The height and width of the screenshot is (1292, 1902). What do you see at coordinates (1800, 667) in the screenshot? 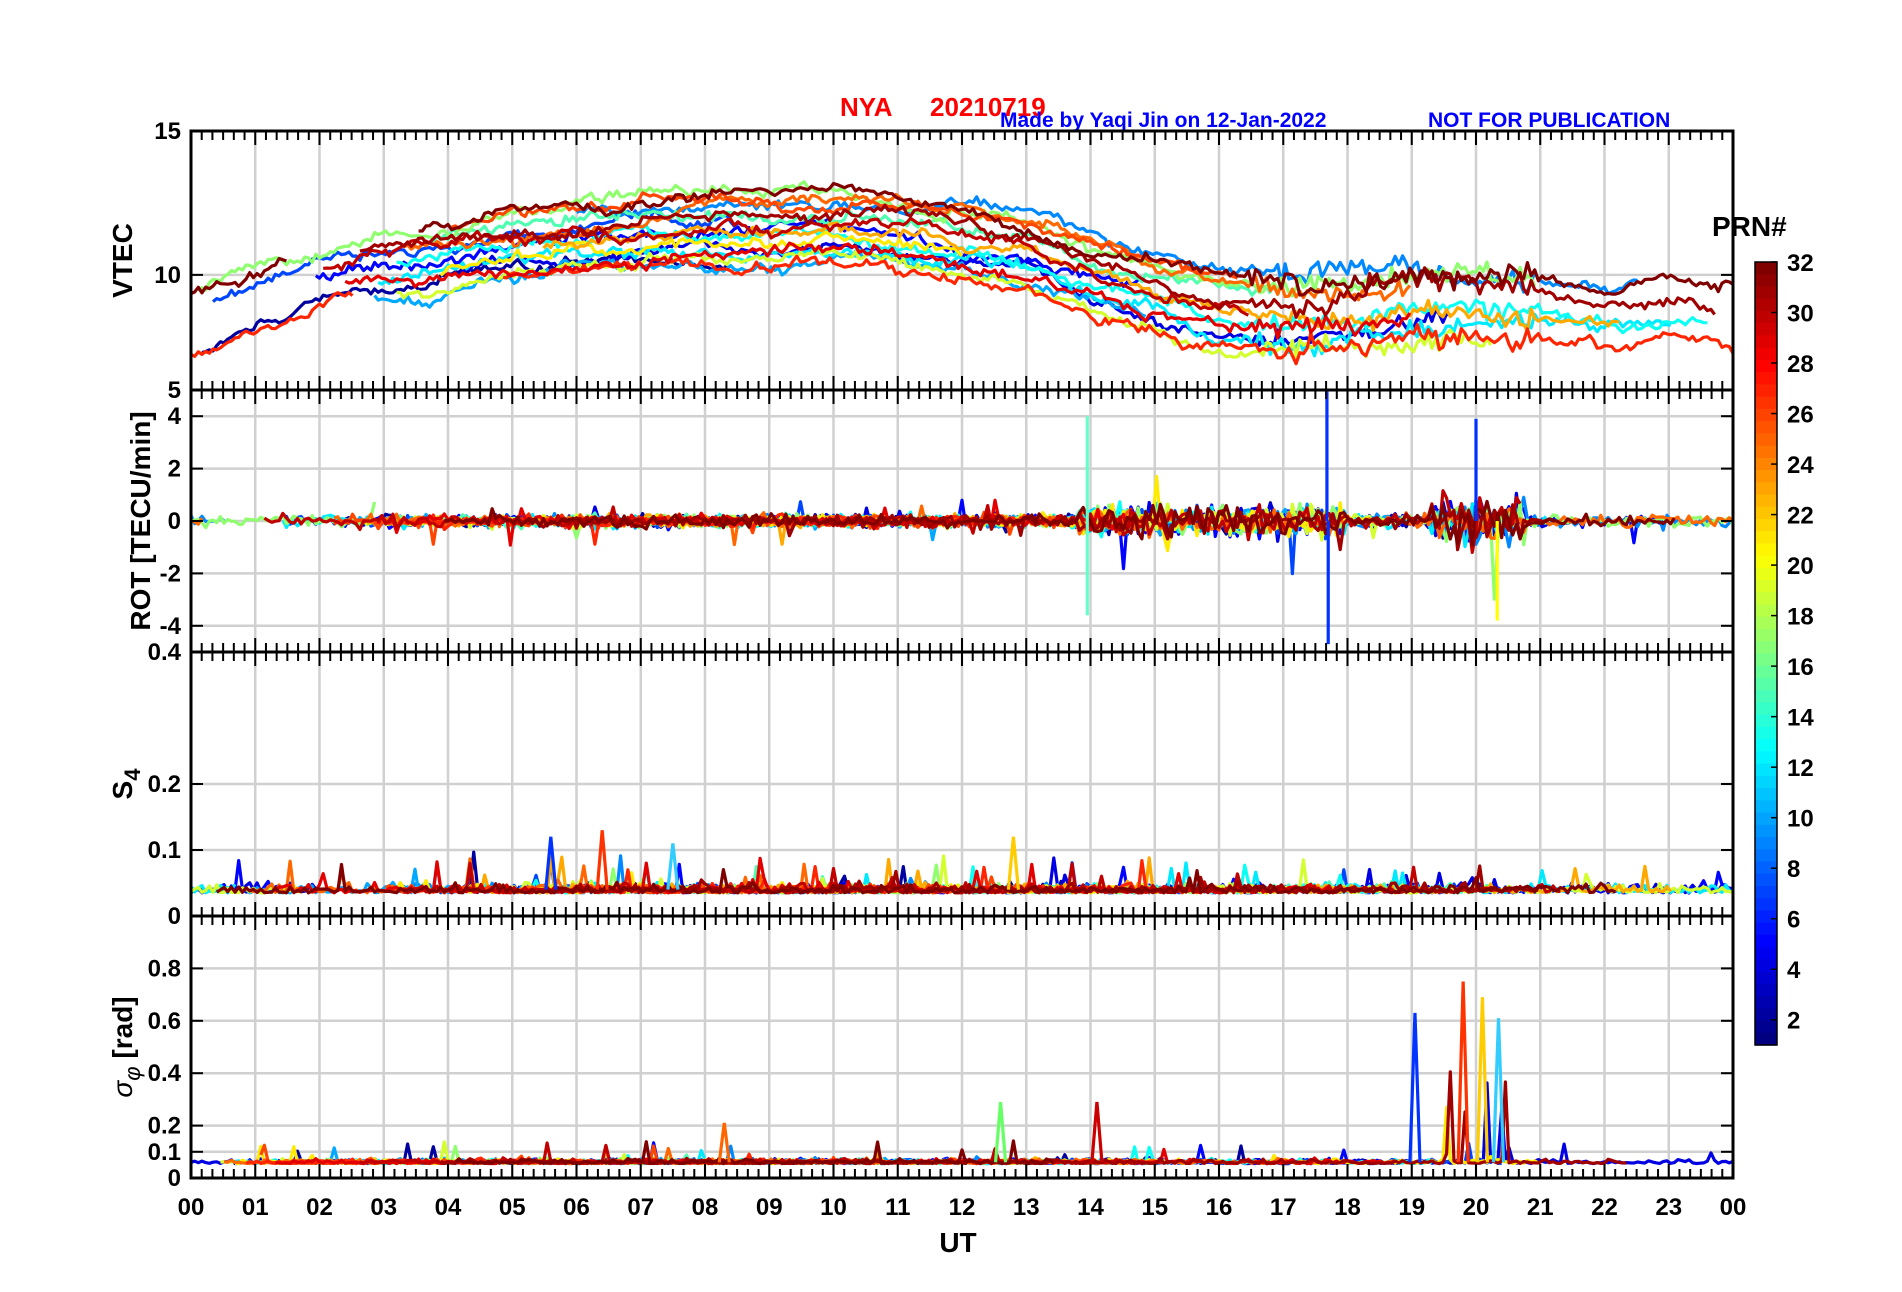
I see `colorbar-tick-label: 16` at bounding box center [1800, 667].